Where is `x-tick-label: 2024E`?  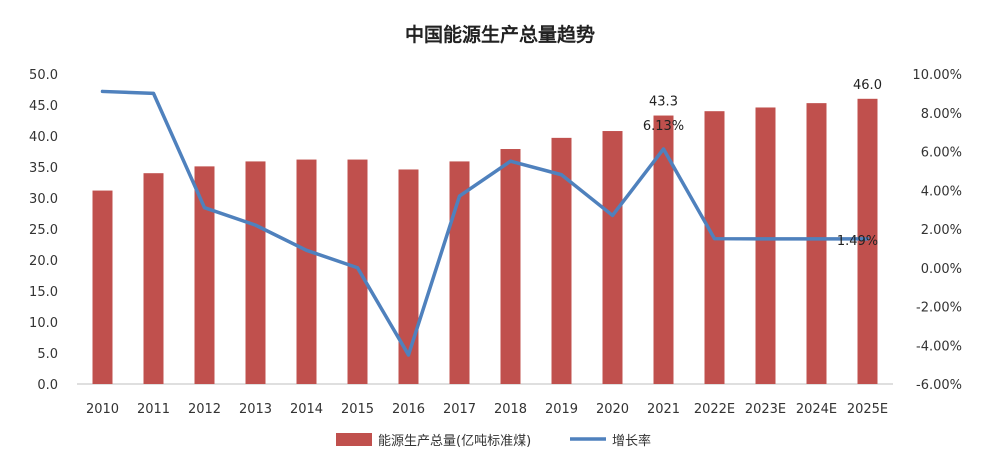
x-tick-label: 2024E is located at coordinates (816, 409).